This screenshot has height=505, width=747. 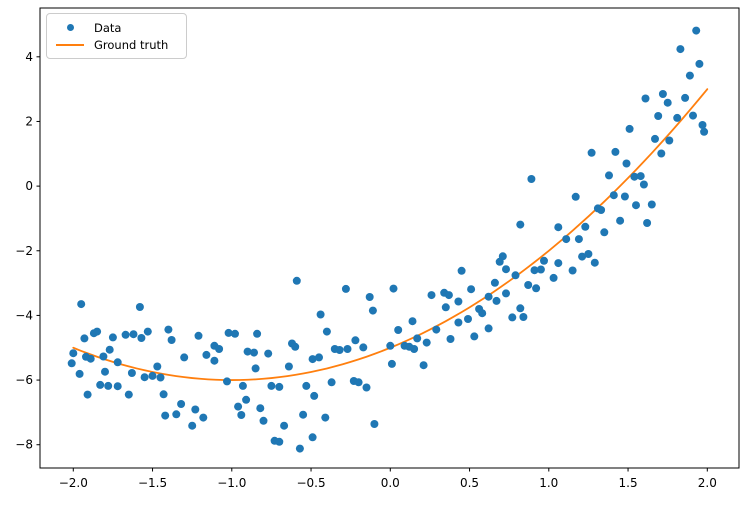 What do you see at coordinates (29, 186) in the screenshot?
I see `y-tick-label: 0` at bounding box center [29, 186].